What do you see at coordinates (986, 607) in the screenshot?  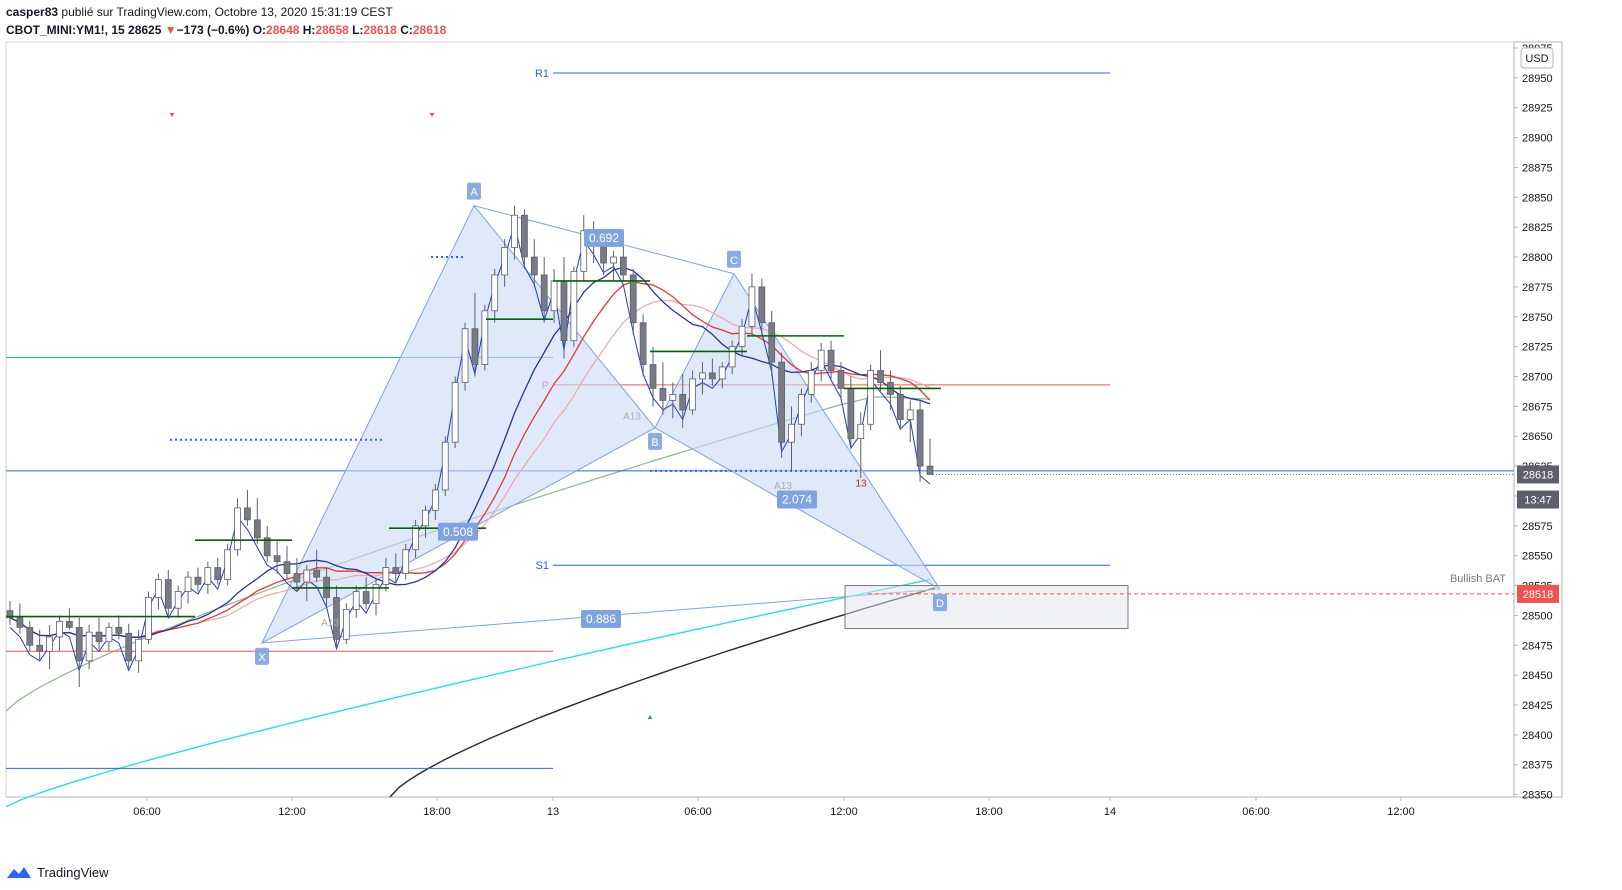 I see `prz-box` at bounding box center [986, 607].